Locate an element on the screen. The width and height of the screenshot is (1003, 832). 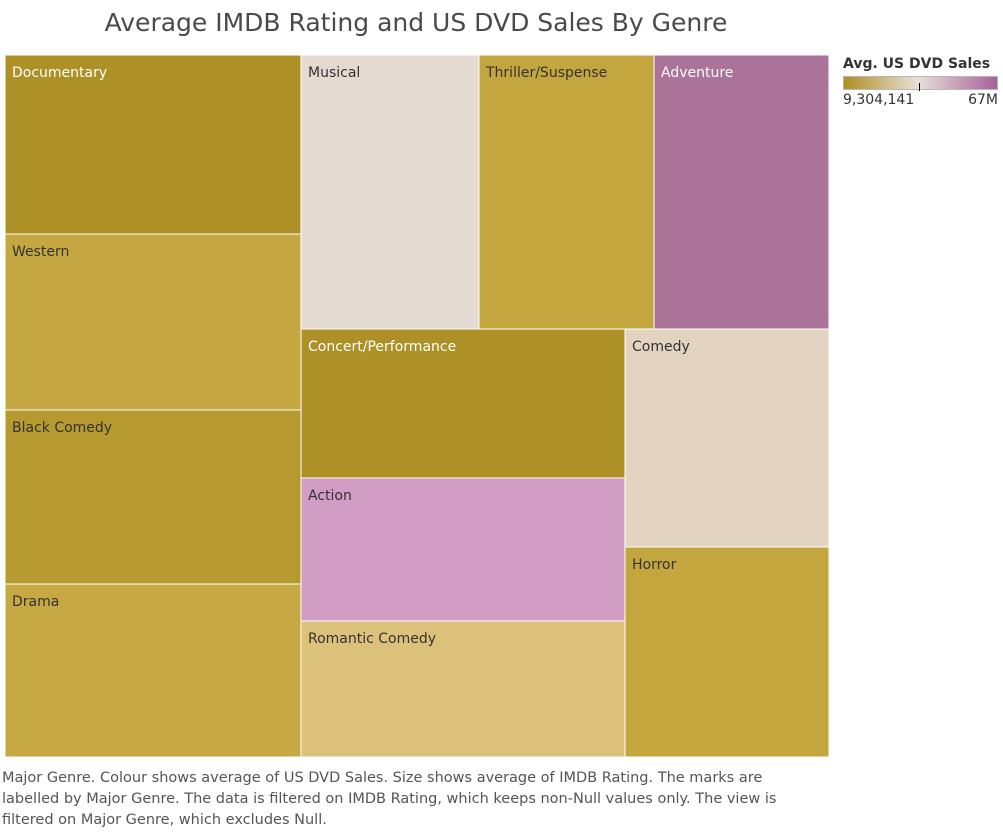
legend-gradient-bar is located at coordinates (920, 83).